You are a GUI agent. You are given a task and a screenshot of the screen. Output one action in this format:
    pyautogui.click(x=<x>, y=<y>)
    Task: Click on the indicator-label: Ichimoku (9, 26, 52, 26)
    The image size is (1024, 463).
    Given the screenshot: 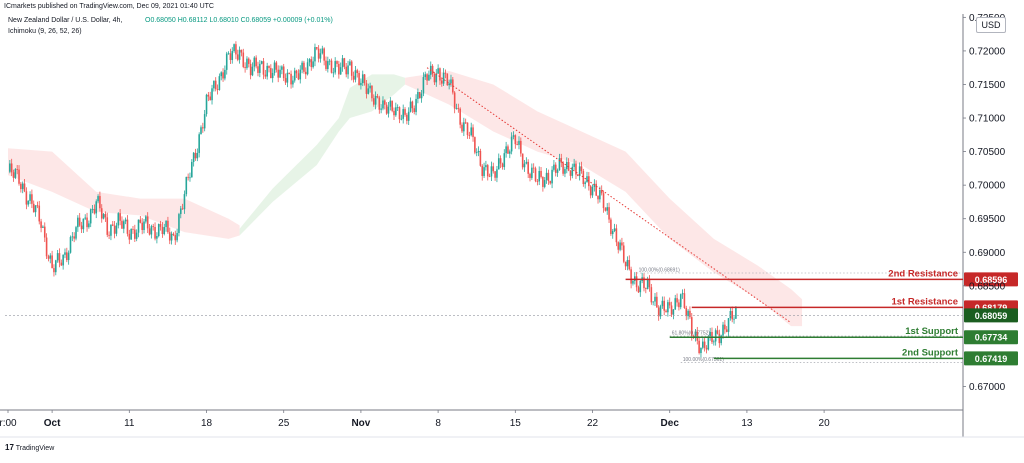 What is the action you would take?
    pyautogui.click(x=45, y=31)
    